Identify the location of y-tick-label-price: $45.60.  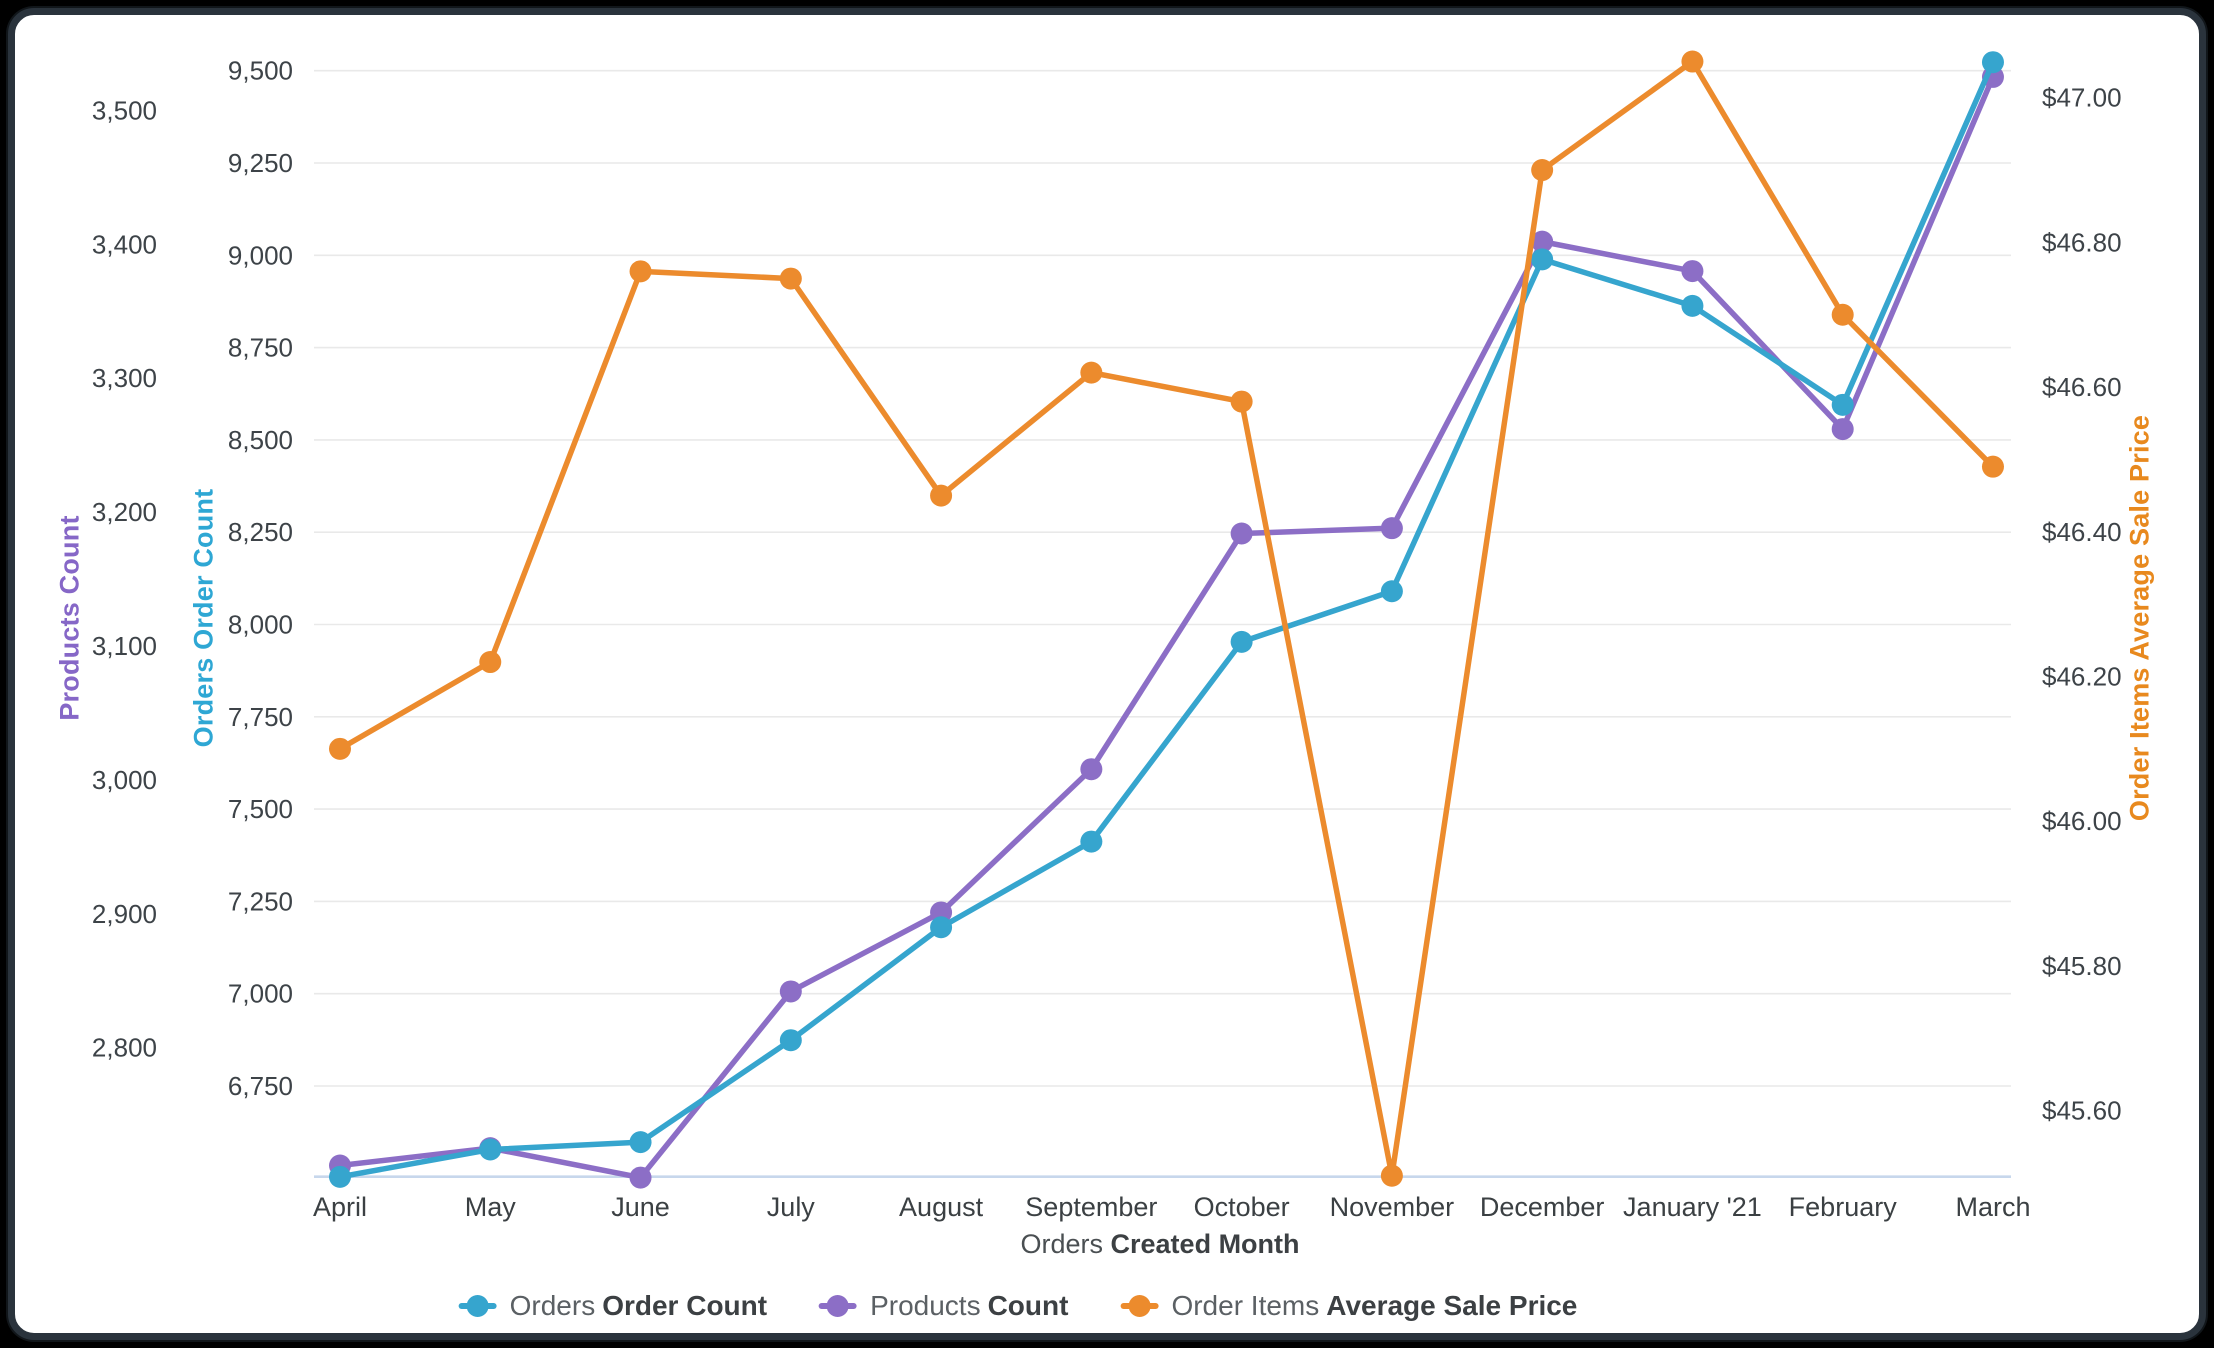
(2082, 1111).